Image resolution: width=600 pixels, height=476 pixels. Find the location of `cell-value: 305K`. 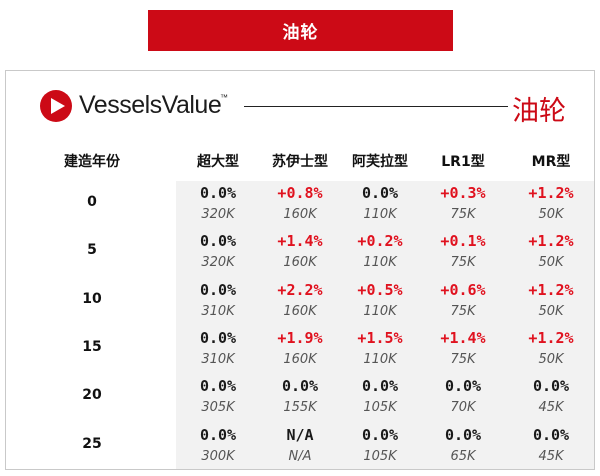

cell-value: 305K is located at coordinates (218, 408).